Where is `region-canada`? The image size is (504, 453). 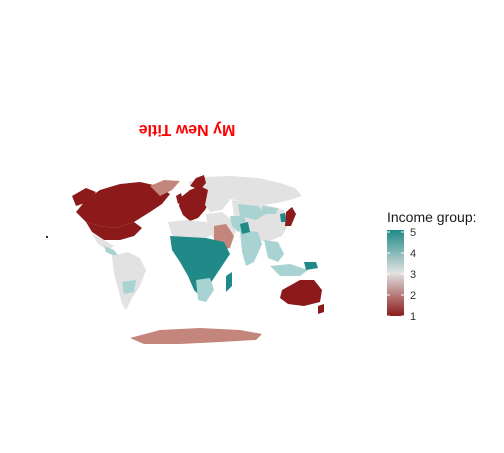 region-canada is located at coordinates (123, 205).